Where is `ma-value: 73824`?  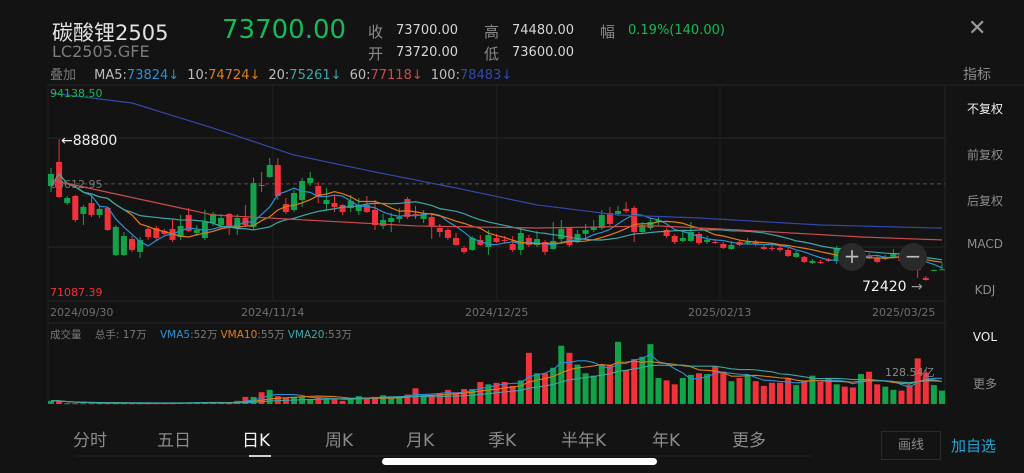
ma-value: 73824 is located at coordinates (147, 75).